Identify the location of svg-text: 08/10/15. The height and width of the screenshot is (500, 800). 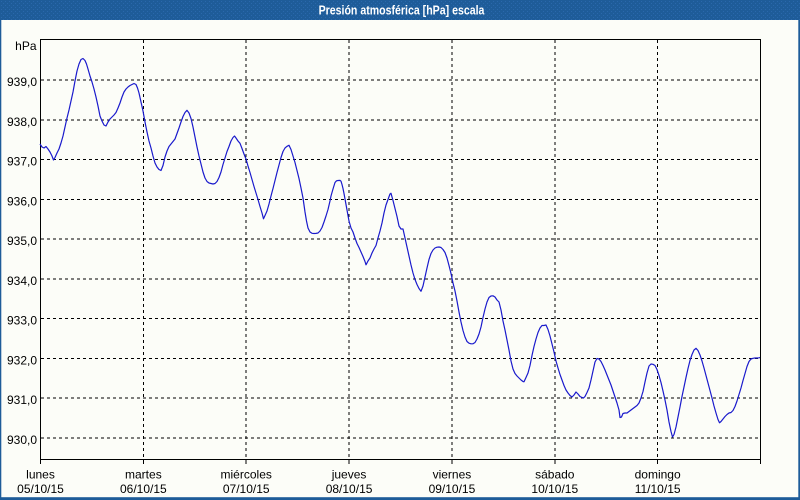
(349, 489).